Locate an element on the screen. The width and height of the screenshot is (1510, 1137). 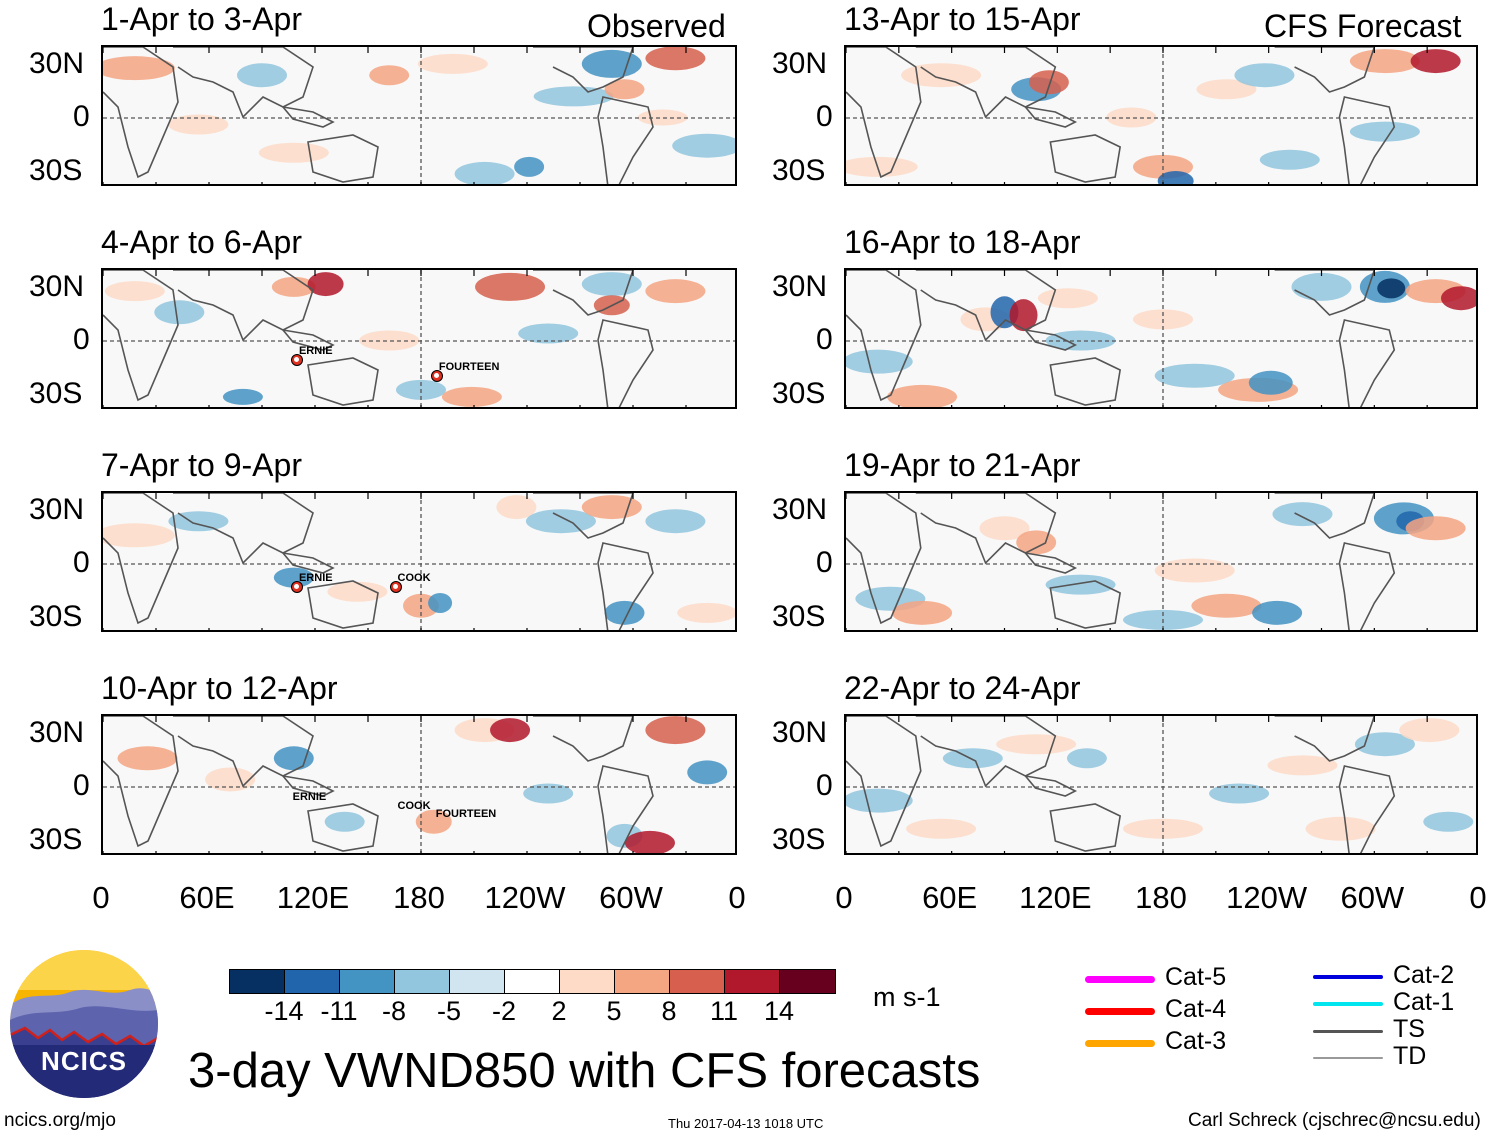
panel-title: 22-Apr to 24-Apr is located at coordinates (962, 688).